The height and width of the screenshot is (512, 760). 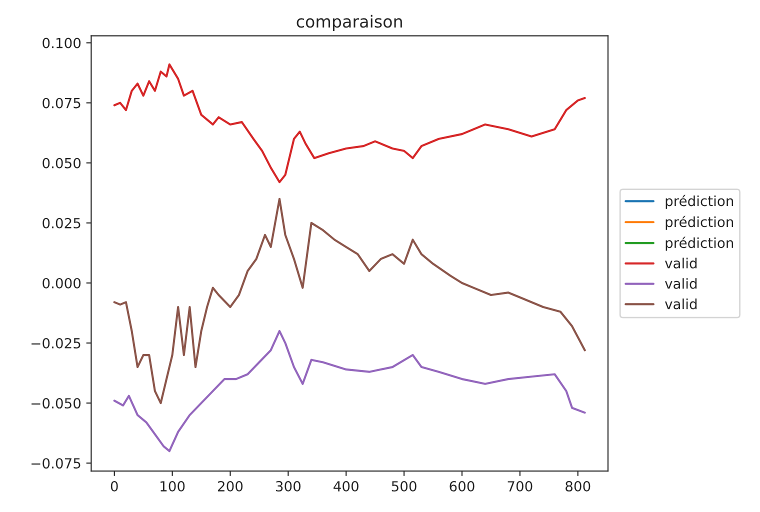 What do you see at coordinates (61, 223) in the screenshot?
I see `y-tick-label: 0.025` at bounding box center [61, 223].